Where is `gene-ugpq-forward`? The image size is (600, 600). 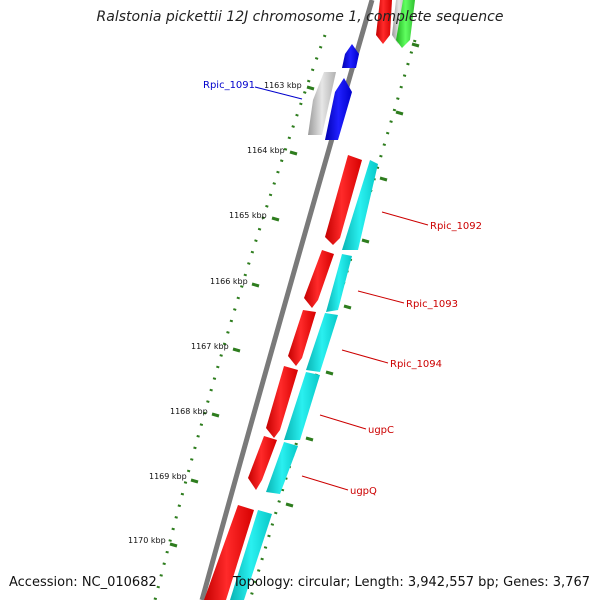
gene-ugpq-forward is located at coordinates (262, 463).